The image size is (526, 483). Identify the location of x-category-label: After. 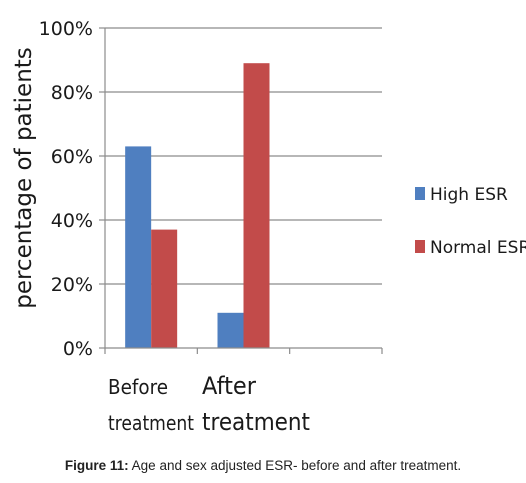
(229, 386).